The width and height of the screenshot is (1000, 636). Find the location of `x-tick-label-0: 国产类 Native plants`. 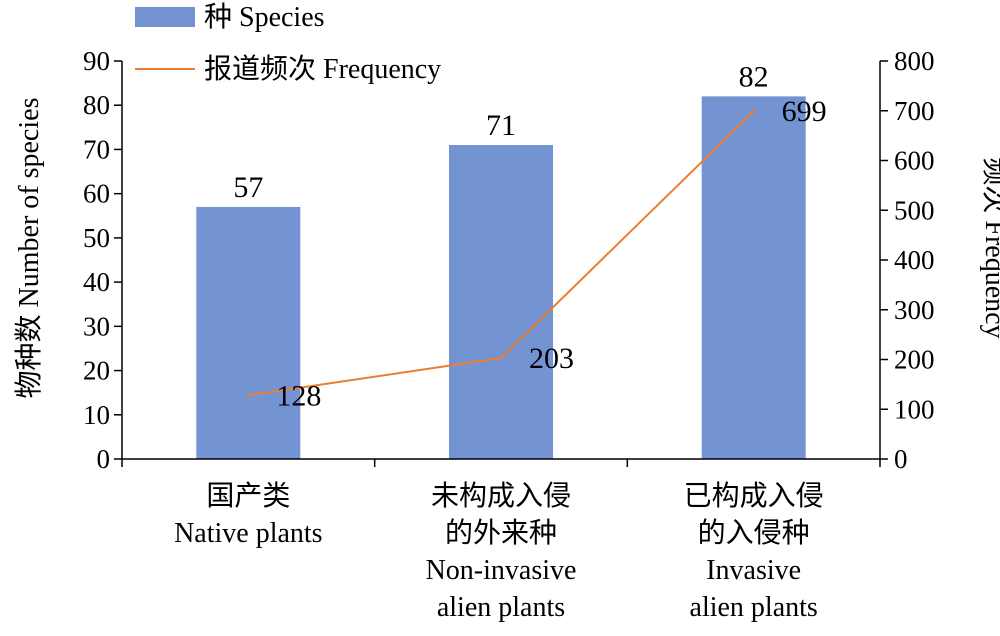

x-tick-label-0: 国产类 Native plants is located at coordinates (248, 514).